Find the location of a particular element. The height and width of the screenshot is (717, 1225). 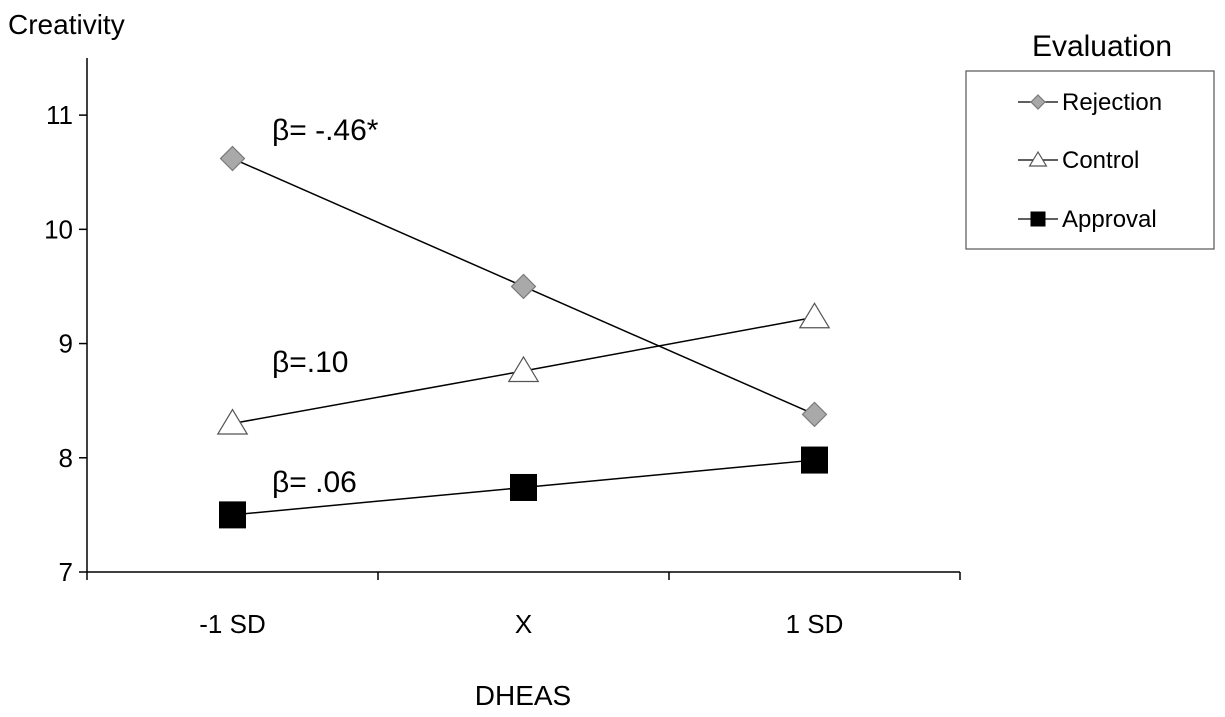

legend: Evaluation Rejection Control Approval is located at coordinates (1090, 140).